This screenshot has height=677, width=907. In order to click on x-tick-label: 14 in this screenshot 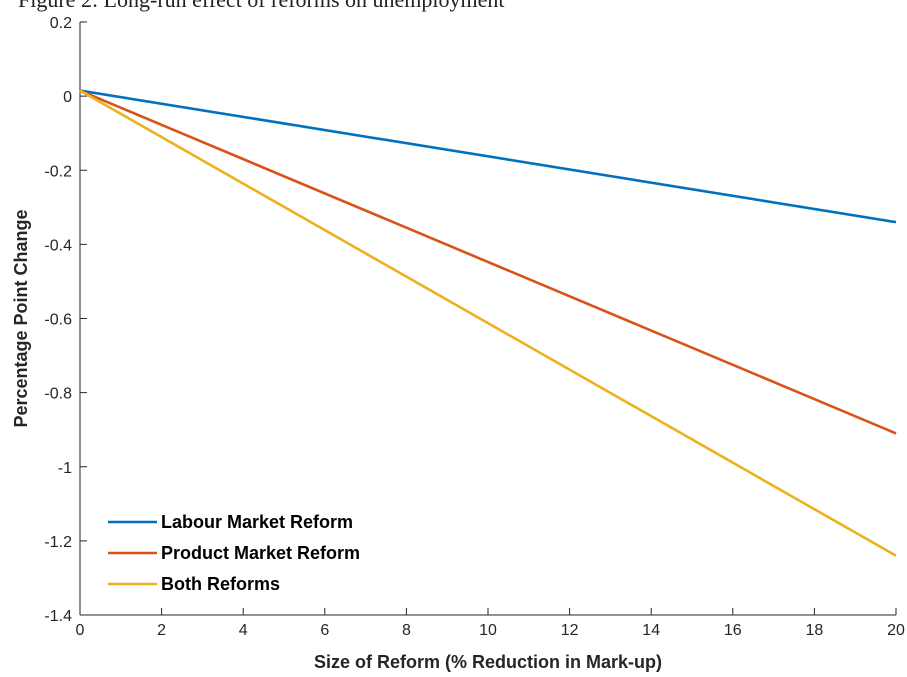, I will do `click(651, 630)`.